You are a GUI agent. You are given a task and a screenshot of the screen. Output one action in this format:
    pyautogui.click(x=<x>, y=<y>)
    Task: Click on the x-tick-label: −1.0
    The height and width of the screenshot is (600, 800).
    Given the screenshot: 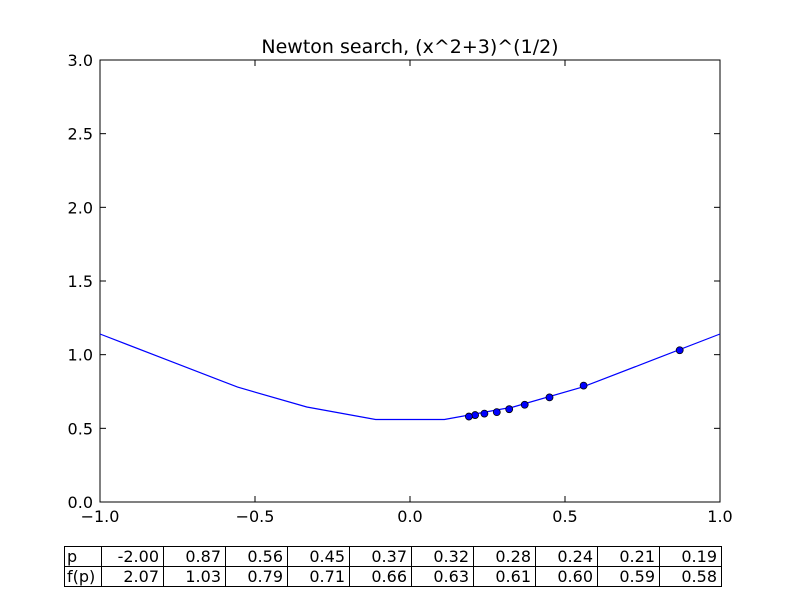 What is the action you would take?
    pyautogui.click(x=100, y=516)
    